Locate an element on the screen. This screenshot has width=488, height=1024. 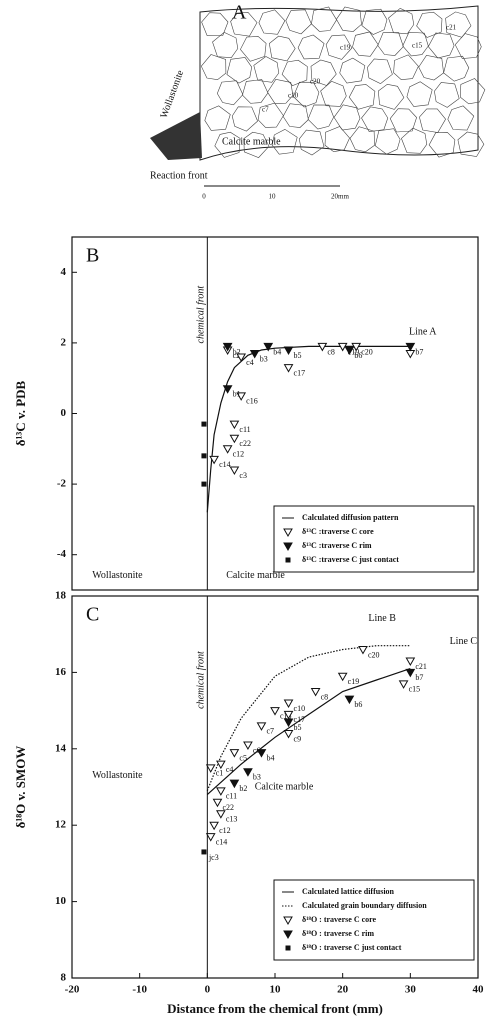
point-label: c8 is located at coordinates (331, 351).